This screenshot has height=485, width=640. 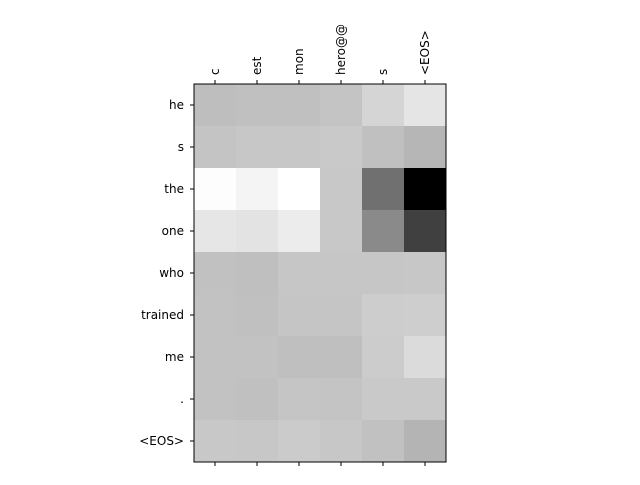 What do you see at coordinates (173, 231) in the screenshot?
I see `y-tick-label: one` at bounding box center [173, 231].